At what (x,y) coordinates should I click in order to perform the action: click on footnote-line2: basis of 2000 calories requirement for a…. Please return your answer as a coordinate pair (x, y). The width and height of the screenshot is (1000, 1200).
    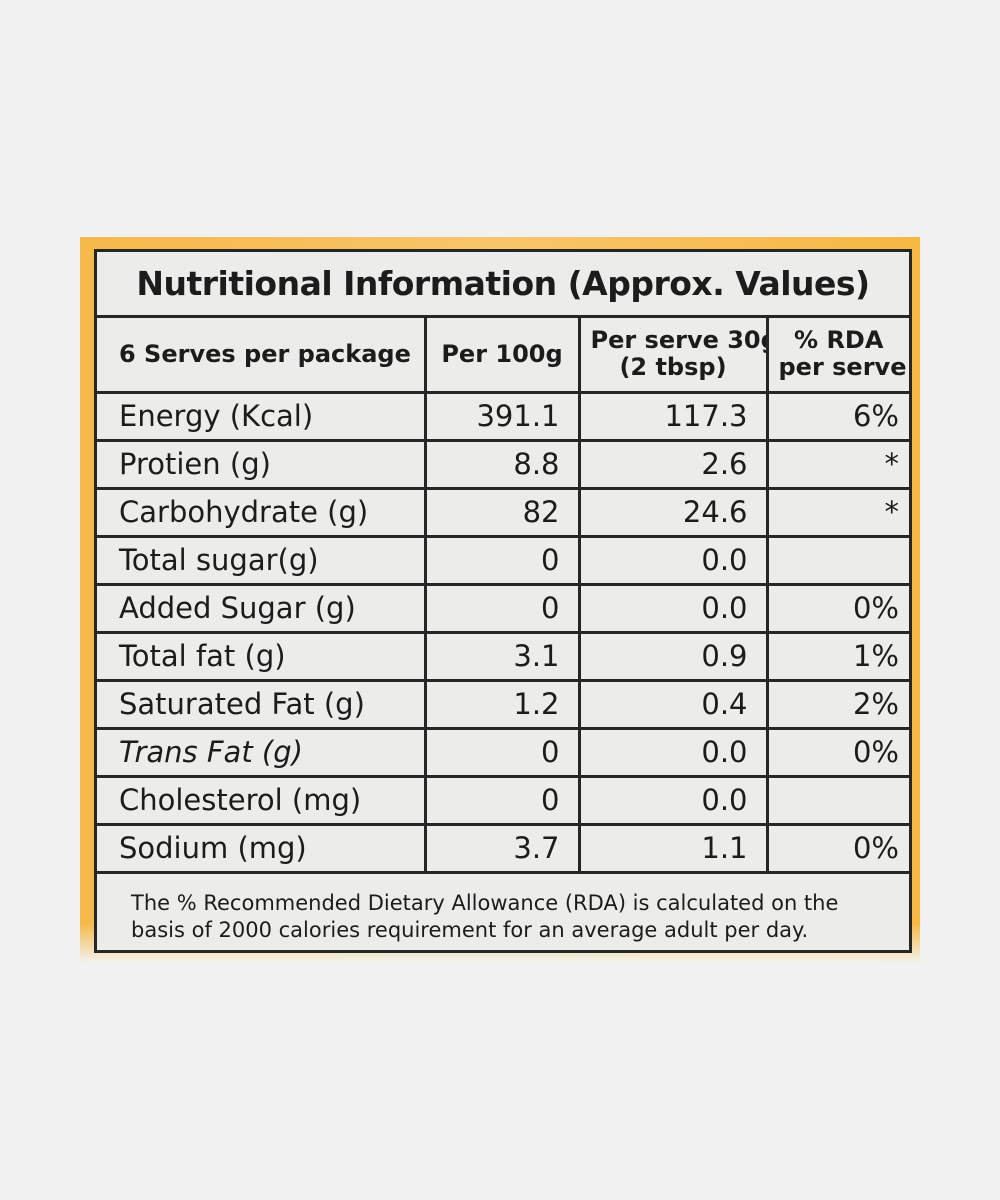
    Looking at the image, I should click on (470, 930).